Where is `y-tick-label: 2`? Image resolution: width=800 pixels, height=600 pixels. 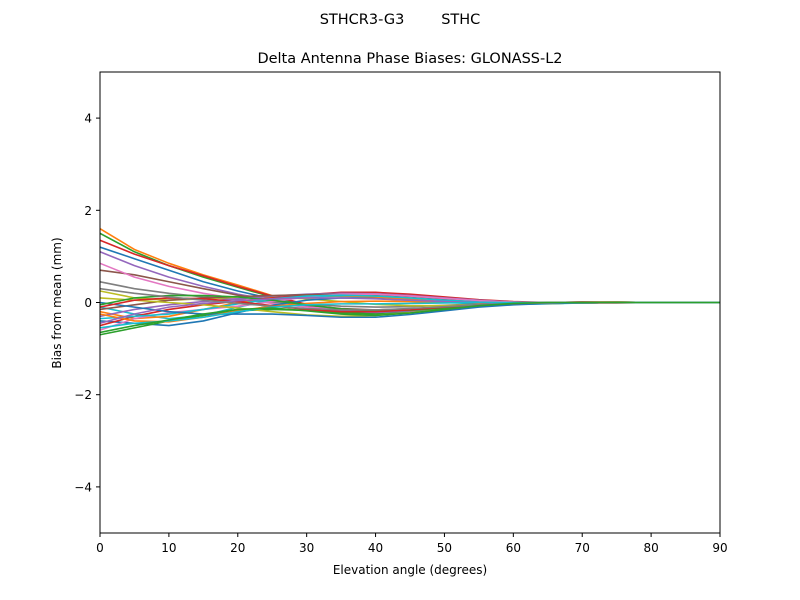
y-tick-label: 2 is located at coordinates (88, 211).